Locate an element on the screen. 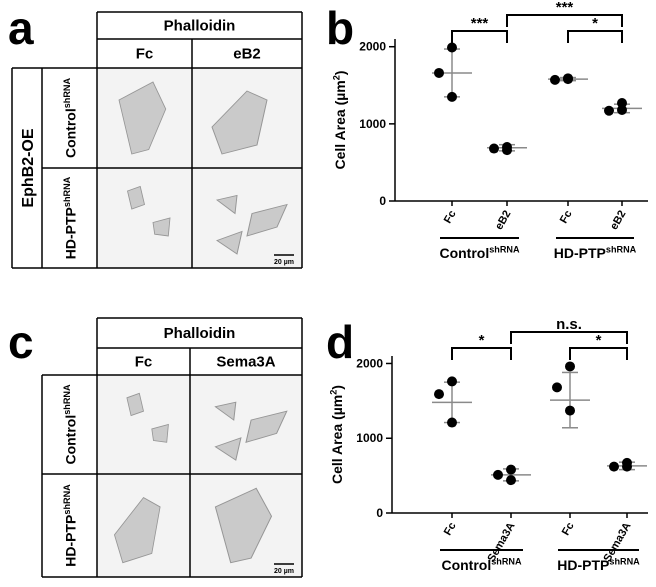  panel-letter: b is located at coordinates (340, 28).